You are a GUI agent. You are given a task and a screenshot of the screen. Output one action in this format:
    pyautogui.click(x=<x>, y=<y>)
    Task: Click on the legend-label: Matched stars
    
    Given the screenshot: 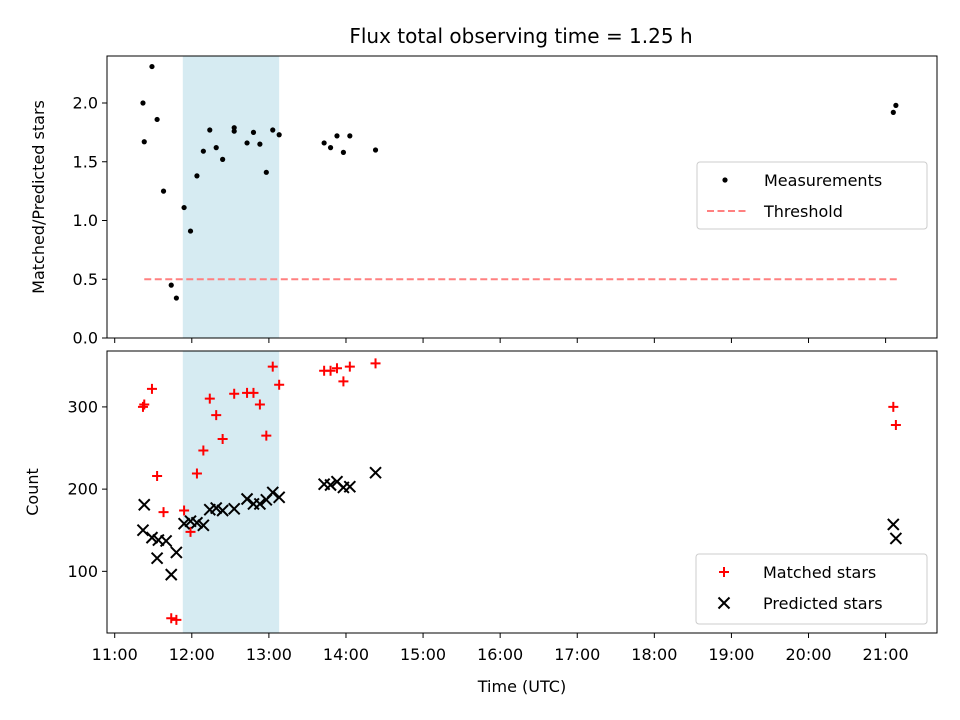 What is the action you would take?
    pyautogui.click(x=819, y=572)
    